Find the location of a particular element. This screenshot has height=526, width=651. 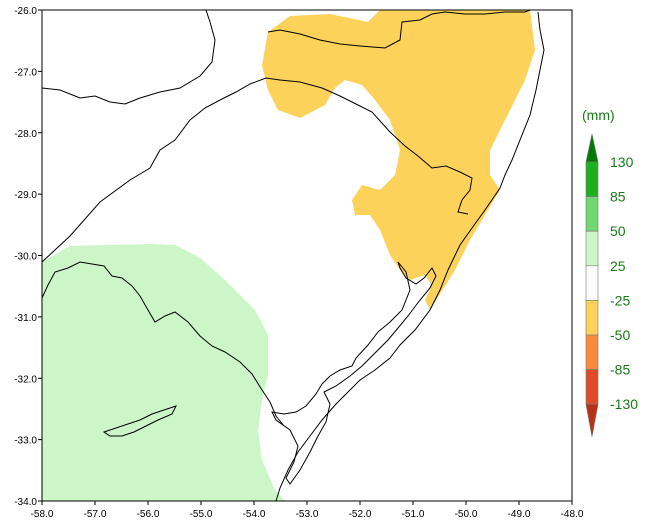

x-tick-label: -55.0 is located at coordinates (201, 514).